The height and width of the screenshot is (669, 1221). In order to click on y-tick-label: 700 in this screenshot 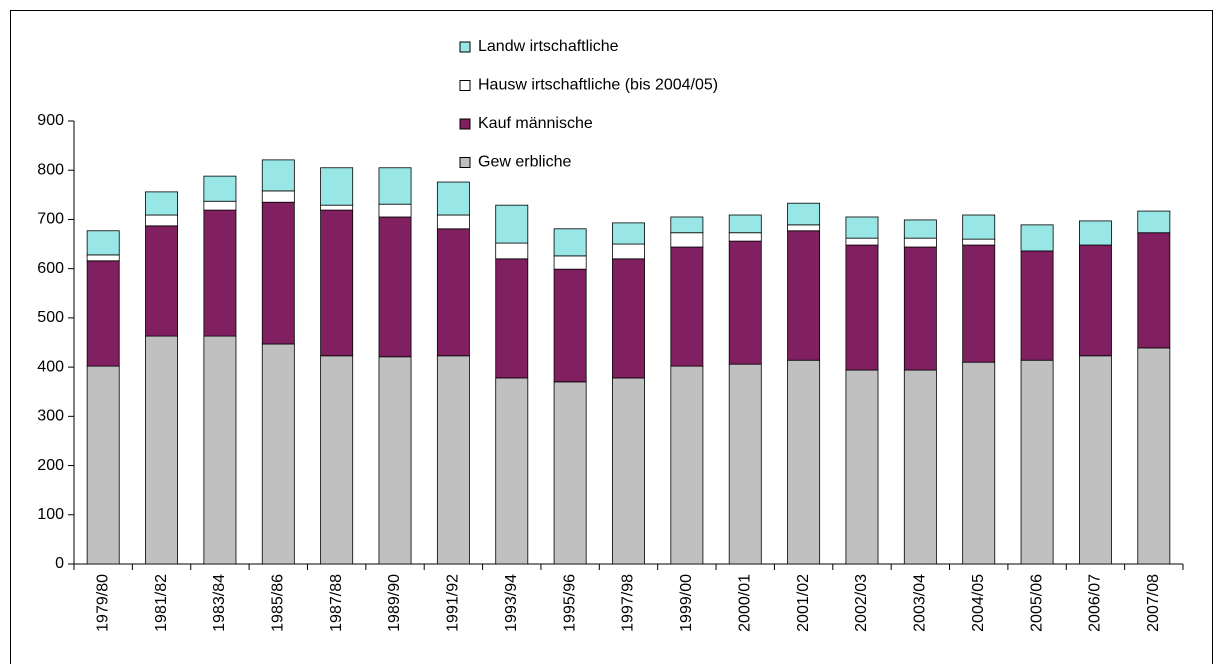, I will do `click(50, 219)`.